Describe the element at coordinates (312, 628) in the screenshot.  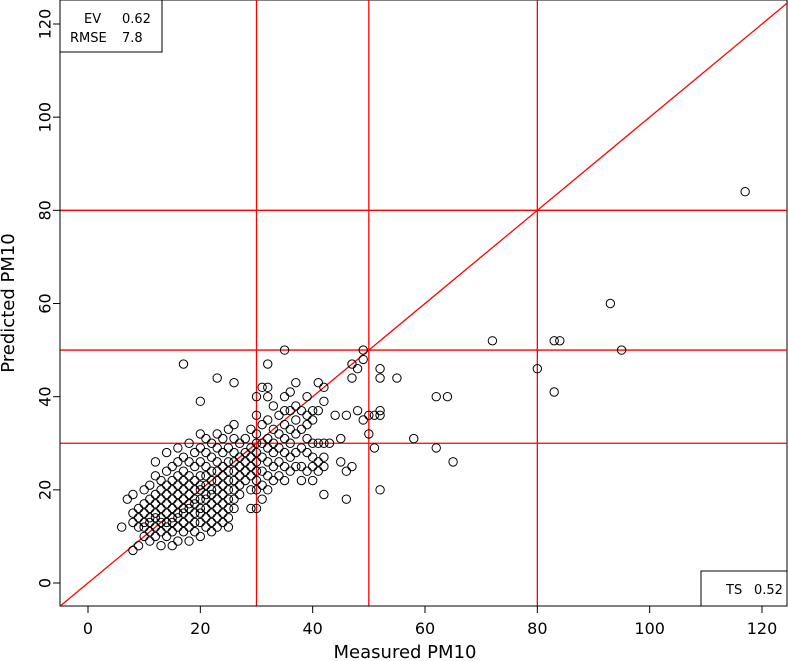
I see `x-tick-label: 40` at that location.